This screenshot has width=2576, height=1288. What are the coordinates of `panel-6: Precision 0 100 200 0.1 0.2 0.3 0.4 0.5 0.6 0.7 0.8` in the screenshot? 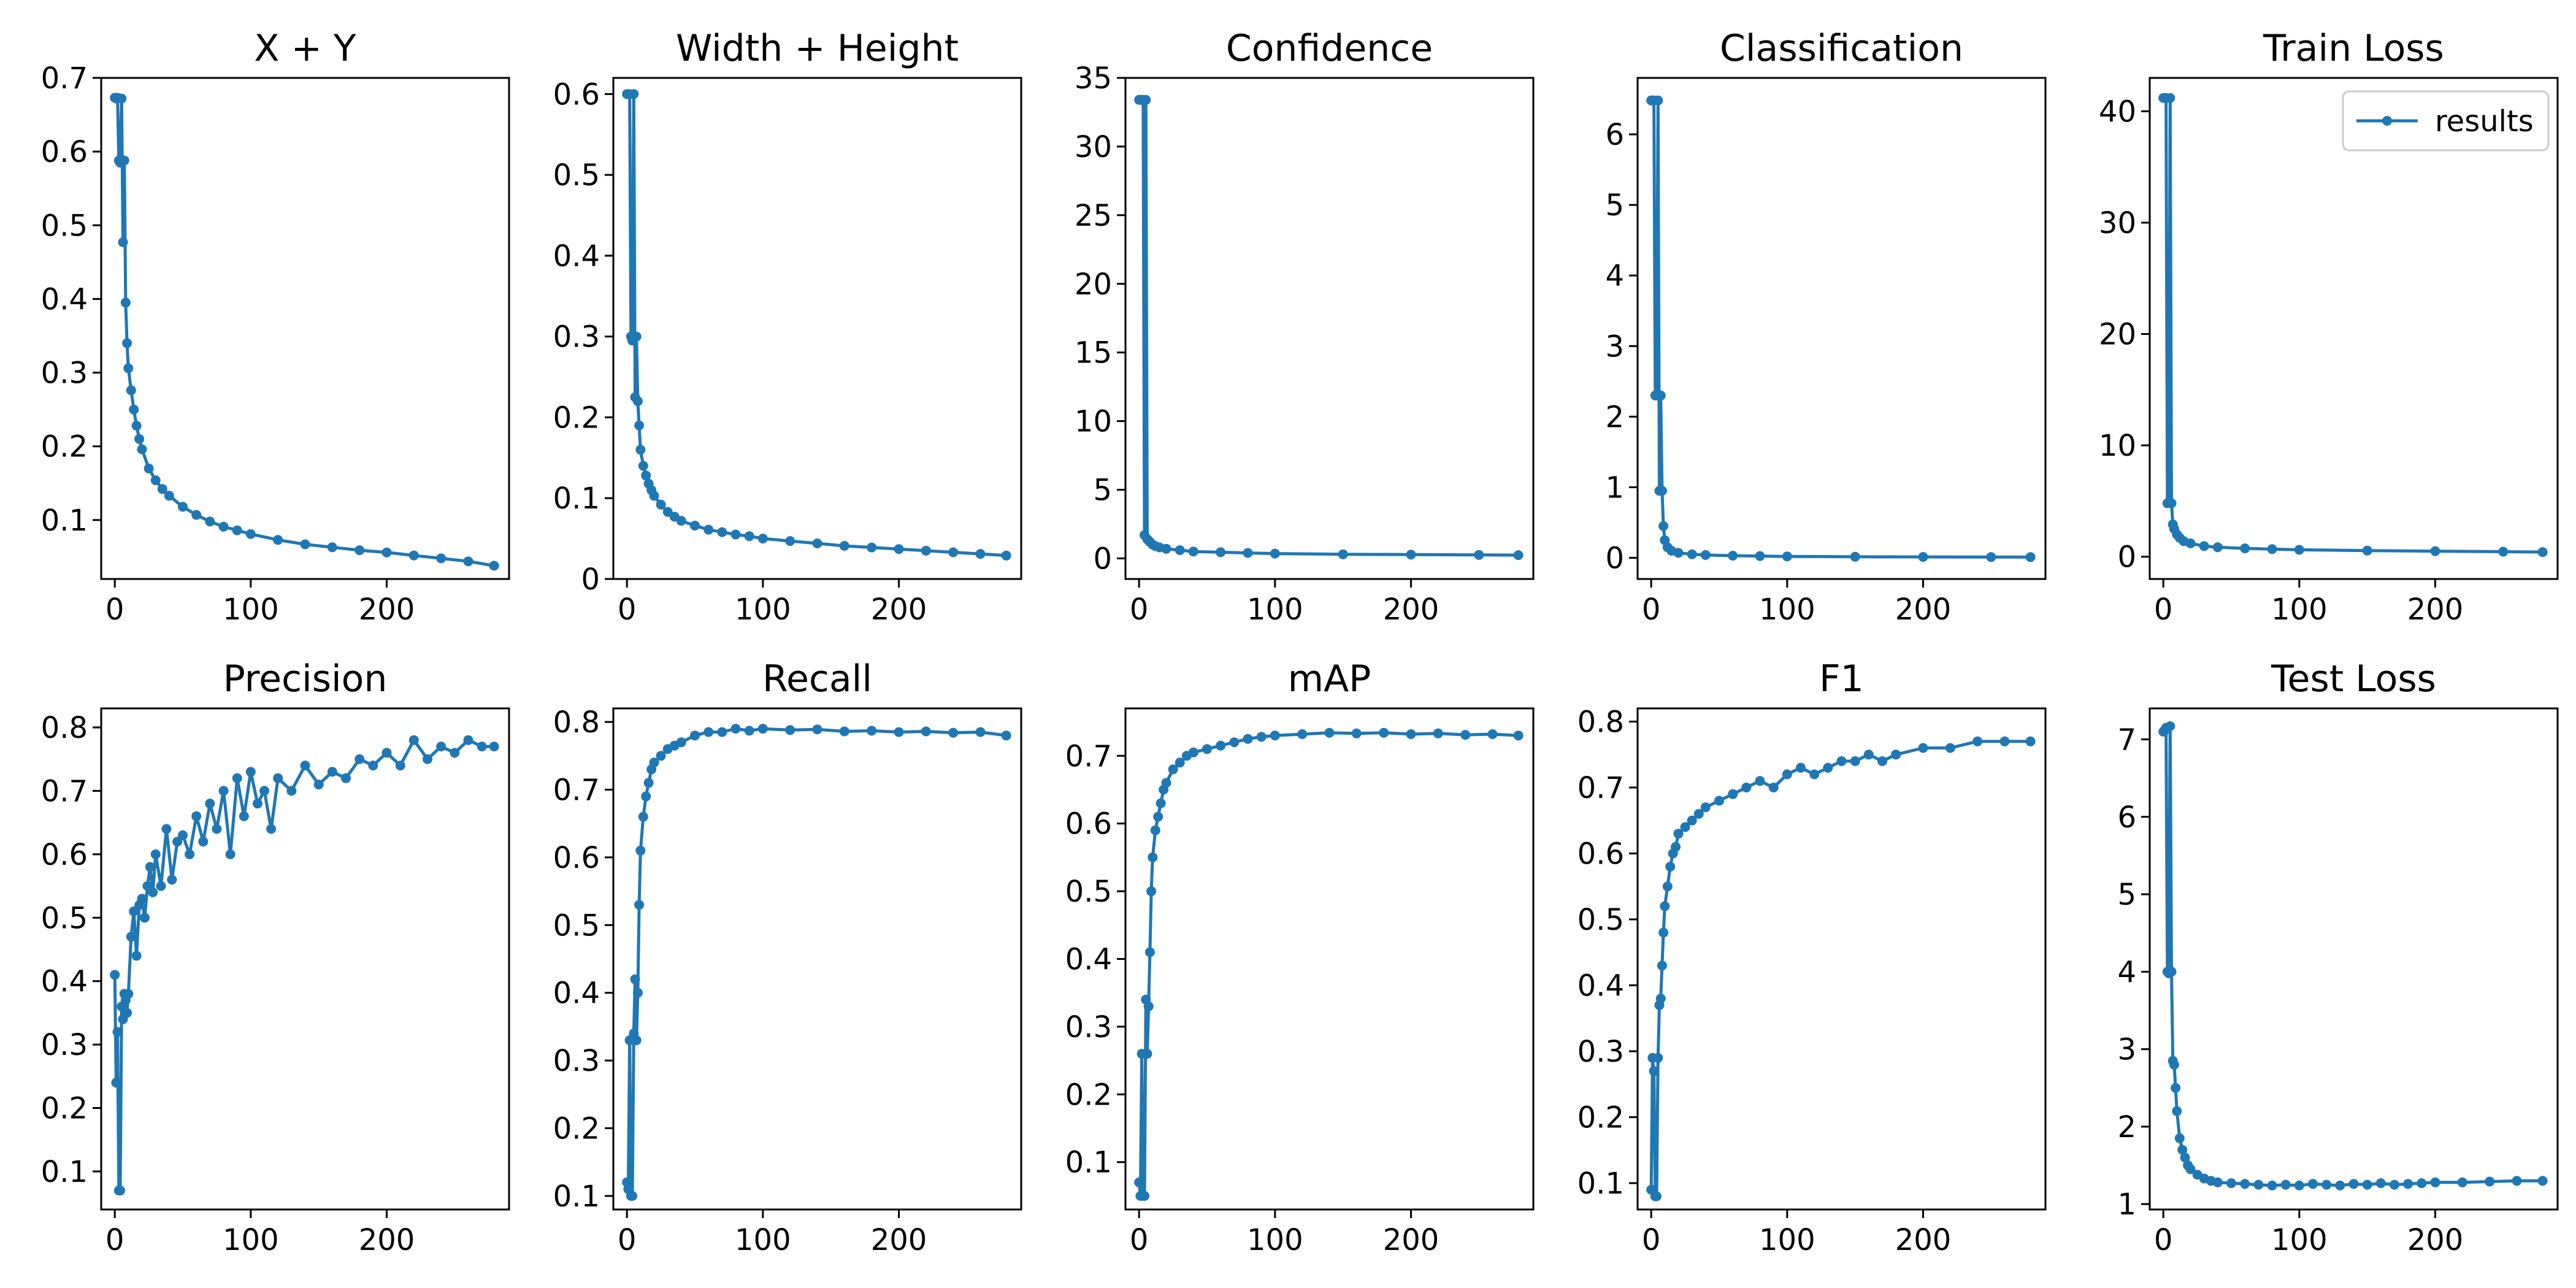 It's located at (275, 957).